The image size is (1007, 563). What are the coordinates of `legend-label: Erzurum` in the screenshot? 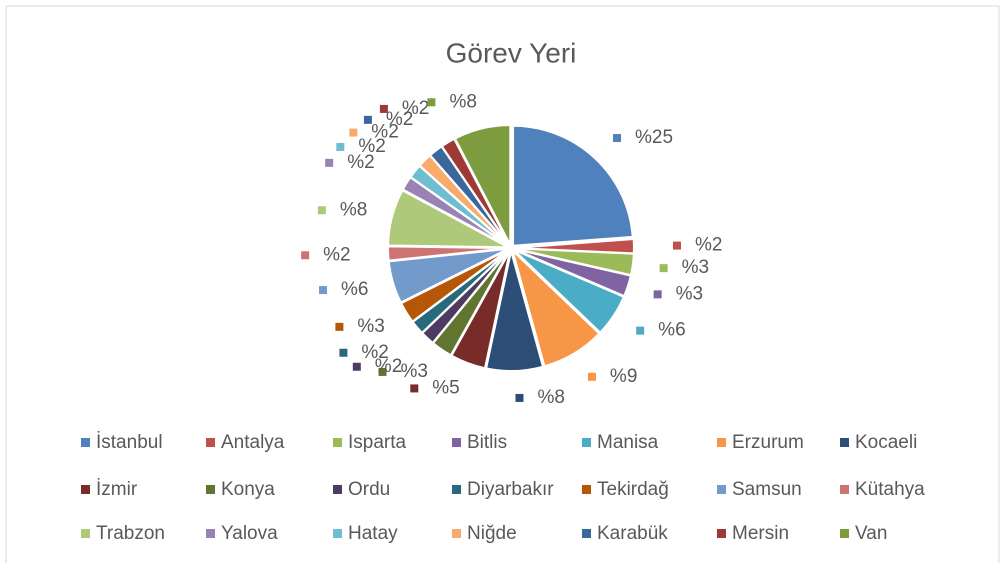 It's located at (768, 442).